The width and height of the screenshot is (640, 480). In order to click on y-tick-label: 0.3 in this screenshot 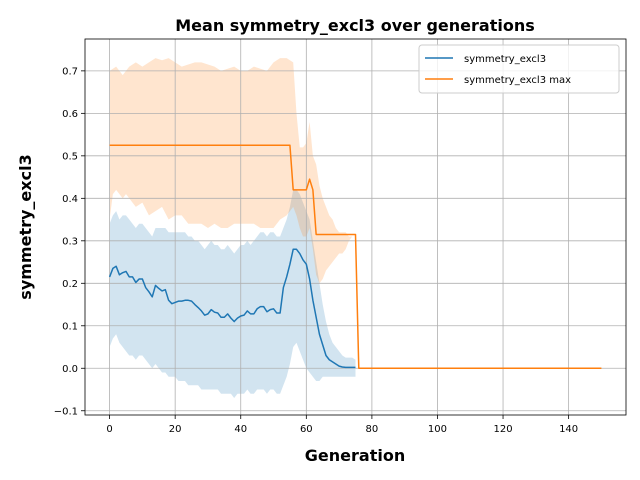, I will do `click(70, 241)`.